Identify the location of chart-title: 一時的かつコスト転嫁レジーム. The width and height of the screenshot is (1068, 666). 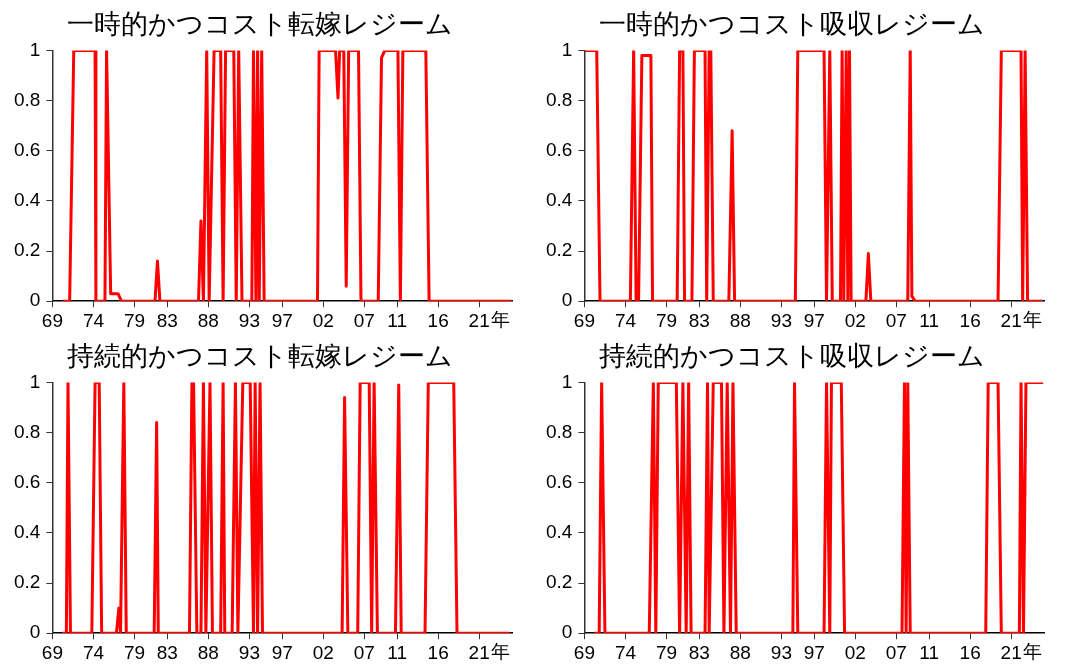
(260, 24).